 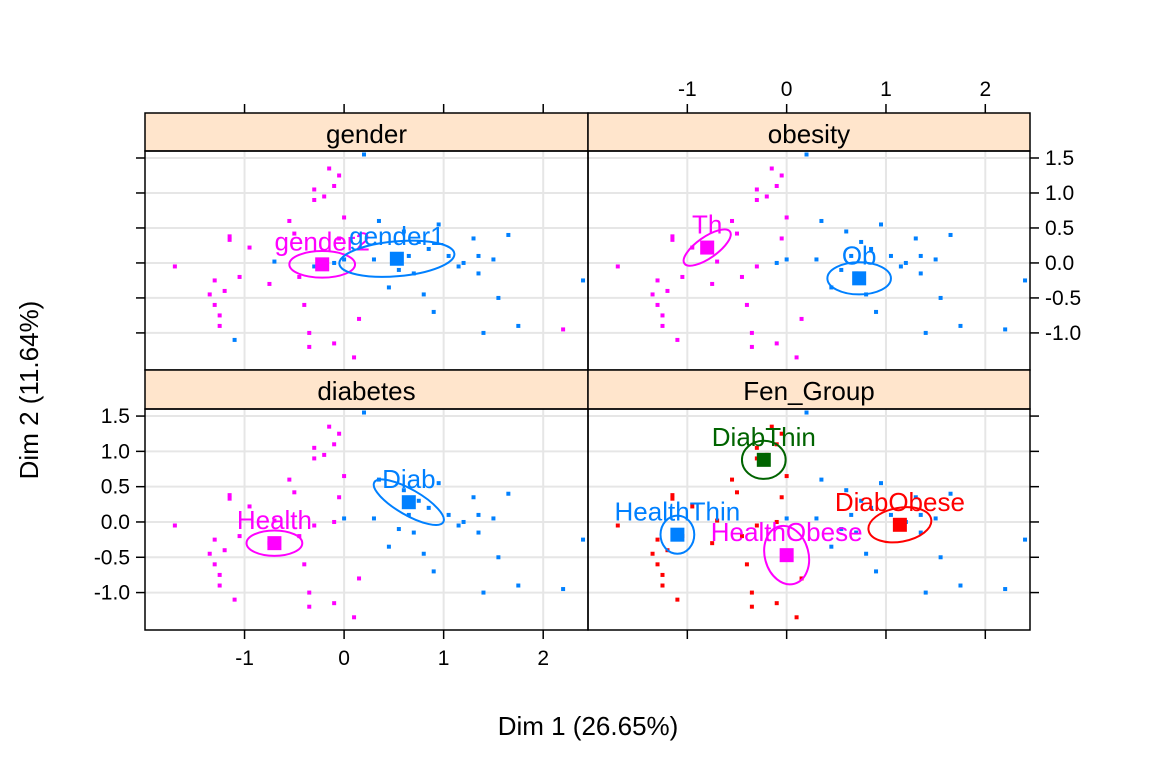 What do you see at coordinates (366, 260) in the screenshot?
I see `panel-gender` at bounding box center [366, 260].